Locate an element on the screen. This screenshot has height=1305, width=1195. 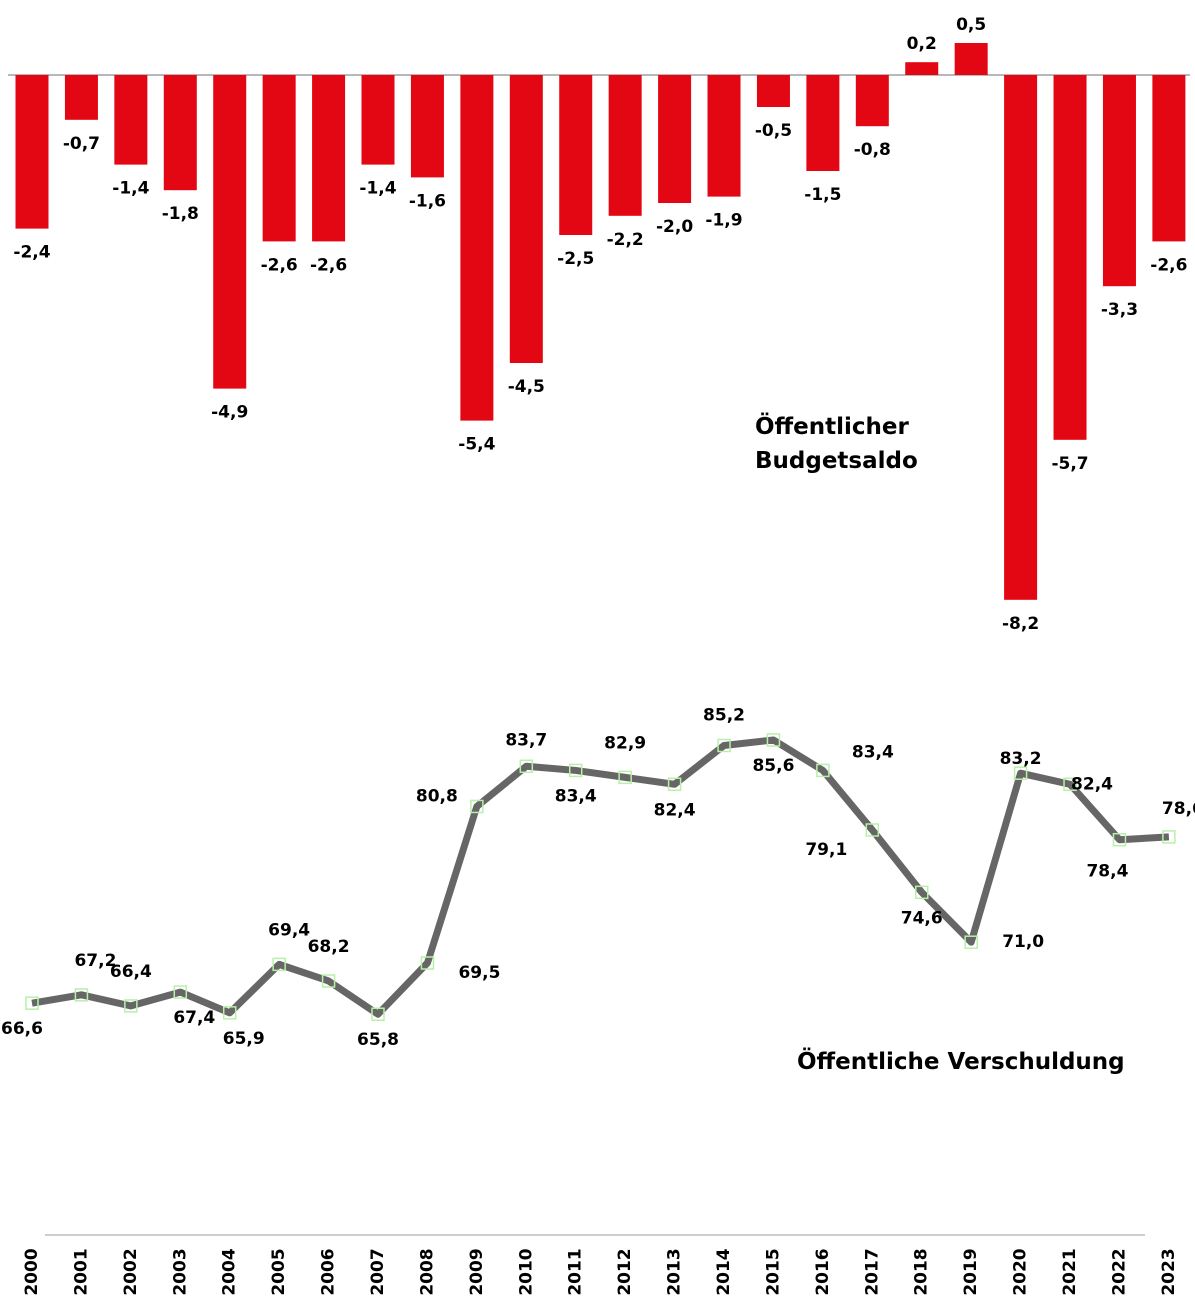
data-label: 80,8 is located at coordinates (437, 796).